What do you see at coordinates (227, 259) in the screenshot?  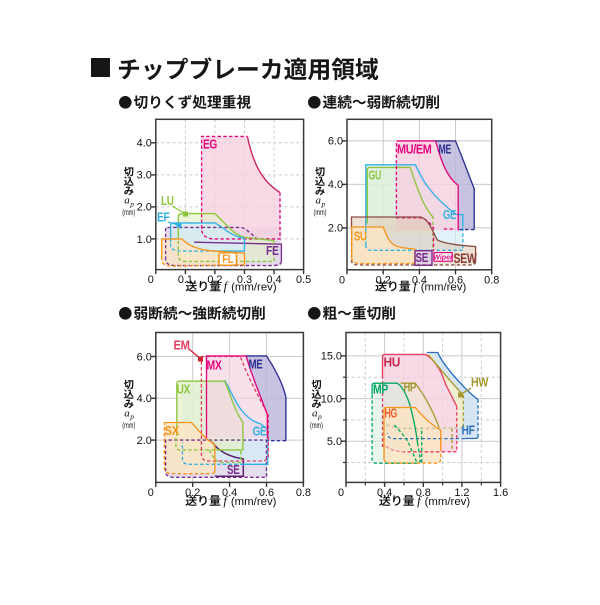 I see `svg-text: FL` at bounding box center [227, 259].